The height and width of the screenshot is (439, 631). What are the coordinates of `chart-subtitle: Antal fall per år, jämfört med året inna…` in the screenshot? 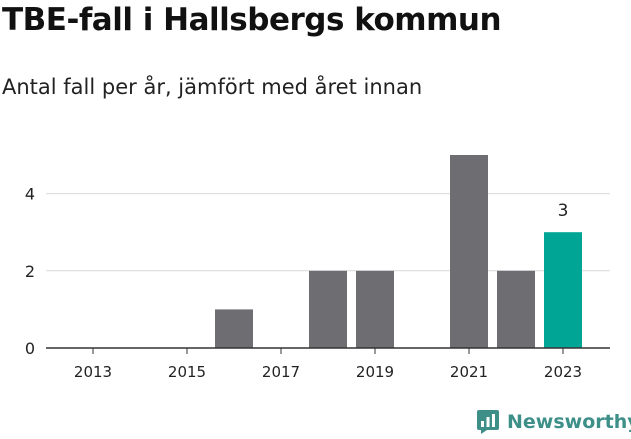 It's located at (212, 87).